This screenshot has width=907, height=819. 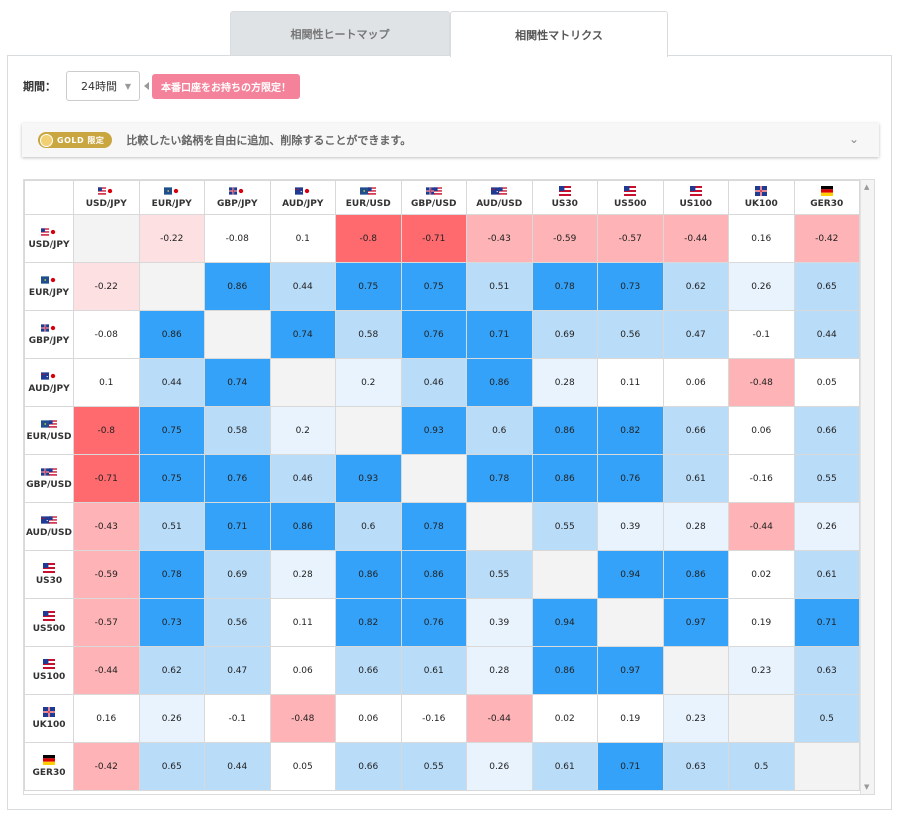 I want to click on row-header-eur-jpy: EUR/JPY, so click(x=49, y=286).